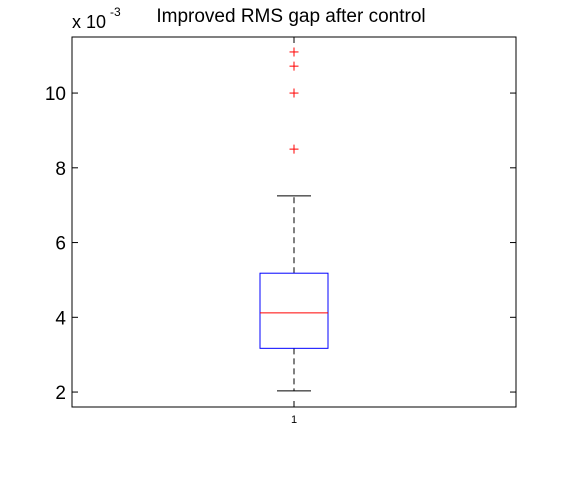  I want to click on box-iqr, so click(294, 310).